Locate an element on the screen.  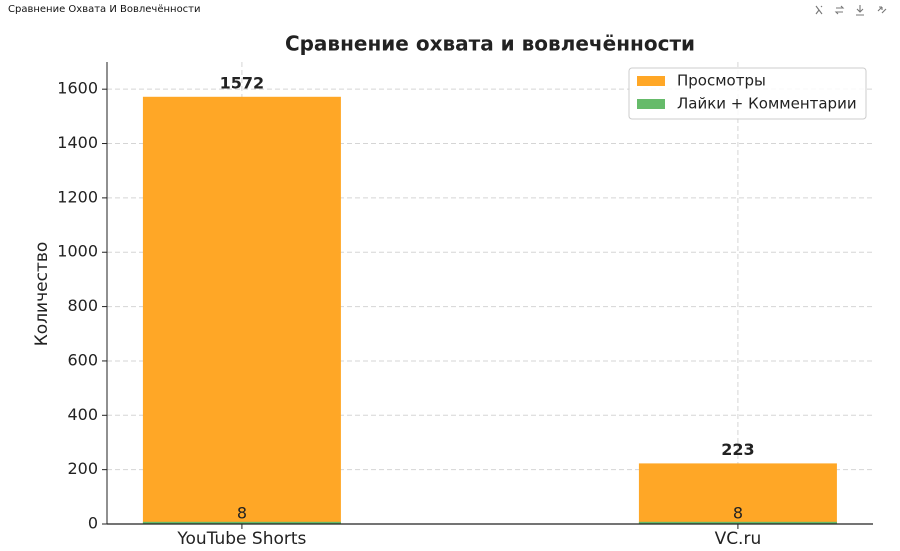
legend: Просмотры Лайки + Комментарии is located at coordinates (747, 93).